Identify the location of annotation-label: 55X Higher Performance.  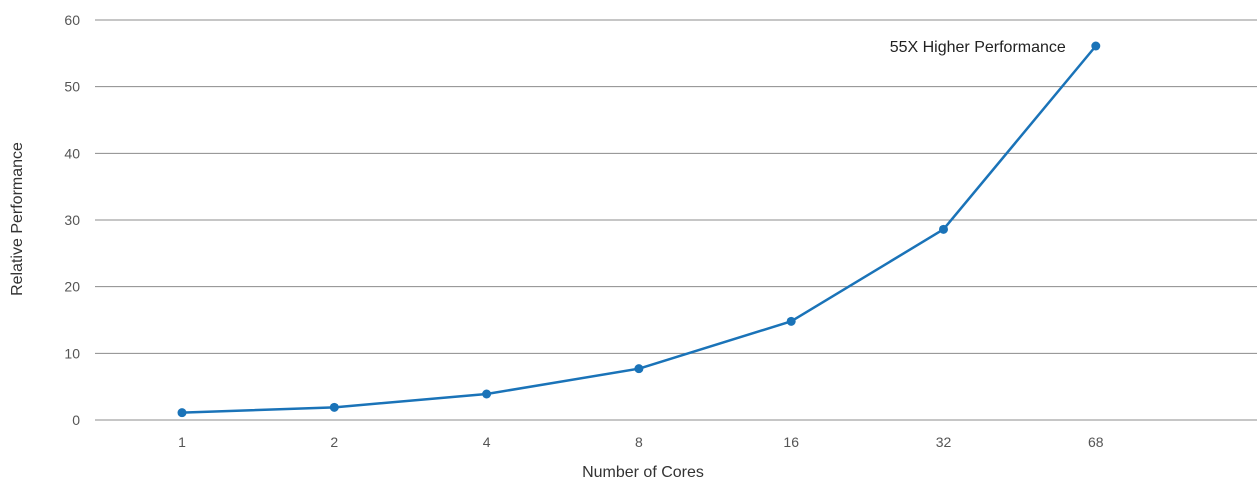
(978, 47).